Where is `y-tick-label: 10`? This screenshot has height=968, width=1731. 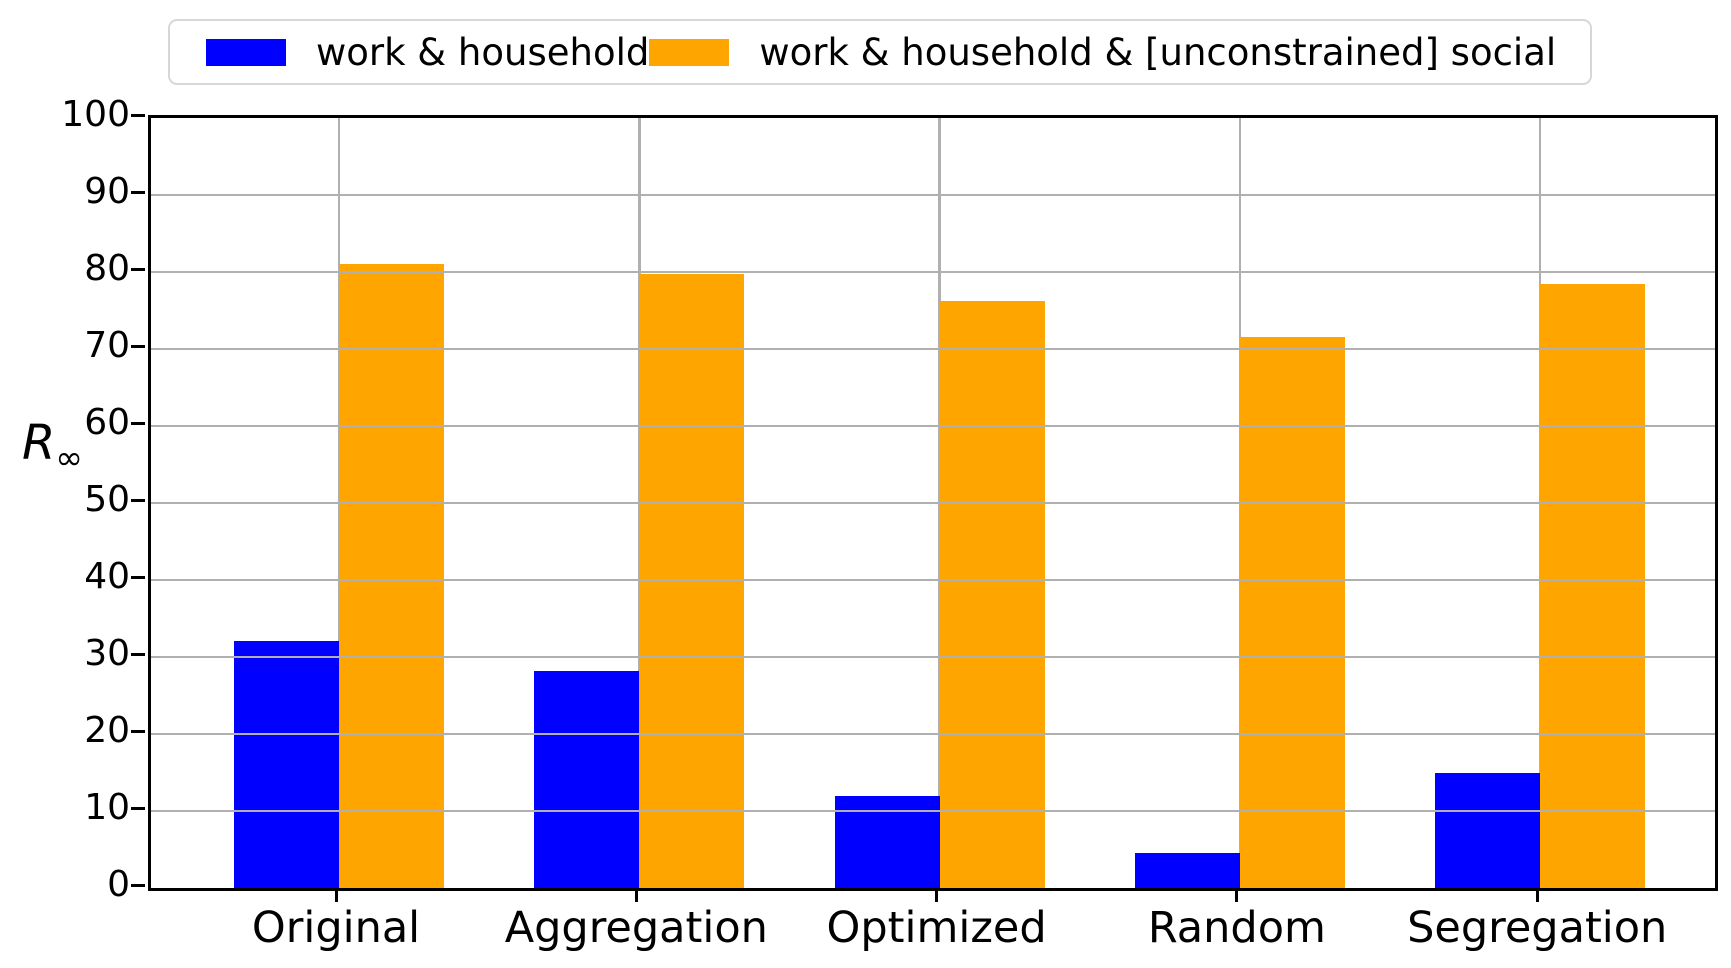
y-tick-label: 10 is located at coordinates (107, 807).